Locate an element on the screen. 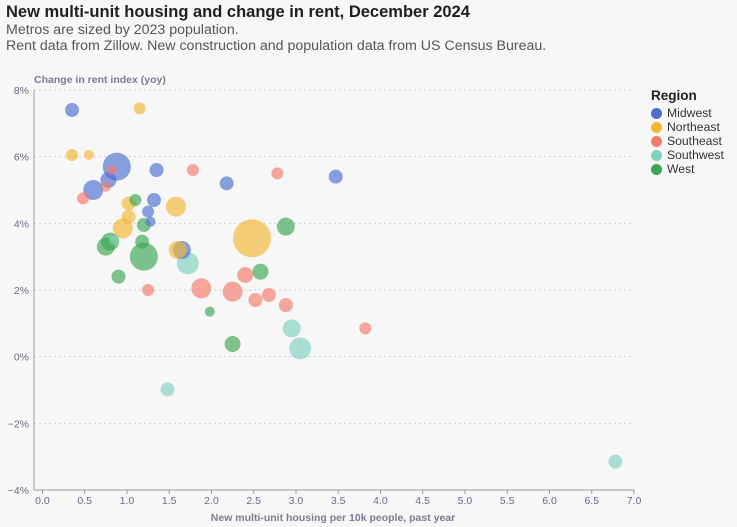 Image resolution: width=737 pixels, height=527 pixels. x-tick-label: 1.0 is located at coordinates (127, 501).